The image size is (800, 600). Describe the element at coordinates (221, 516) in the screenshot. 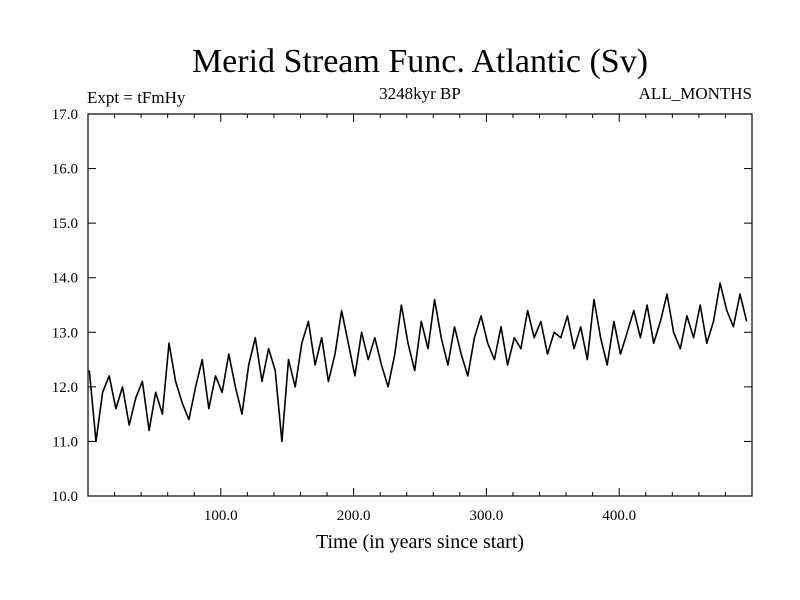

I see `x-tick-label: 100.0` at that location.